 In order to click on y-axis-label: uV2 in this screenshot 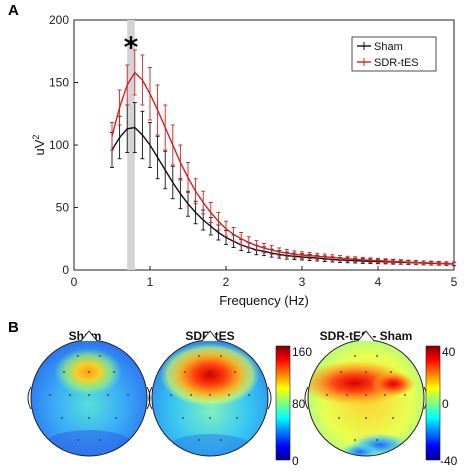, I will do `click(39, 145)`.